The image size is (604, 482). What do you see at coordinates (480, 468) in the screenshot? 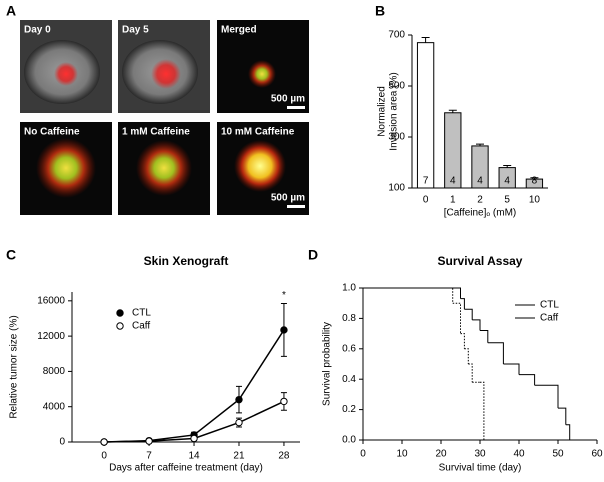
I see `x-axis-label: Survival time (day)` at bounding box center [480, 468].